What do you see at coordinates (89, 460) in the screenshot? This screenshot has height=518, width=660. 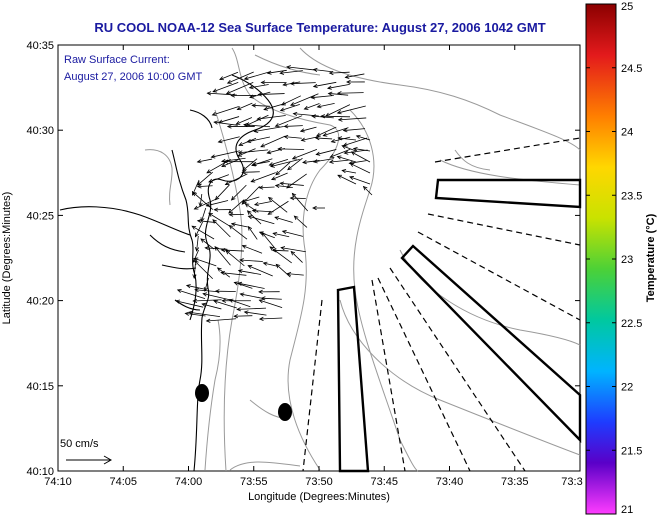 I see `scale-arrow` at bounding box center [89, 460].